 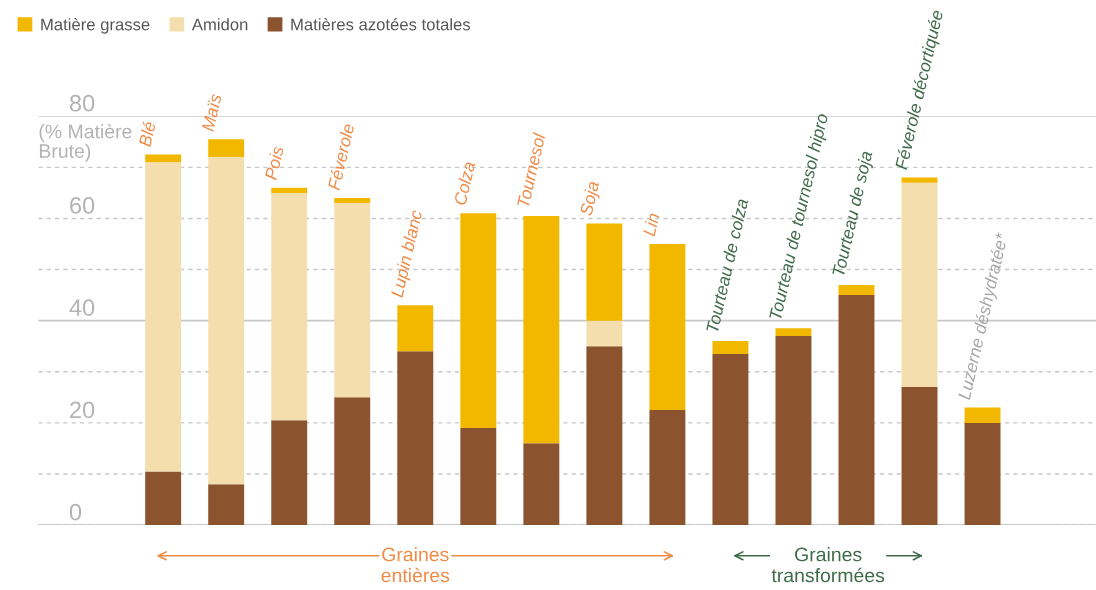 I want to click on legend-label: Amidon, so click(x=219, y=24).